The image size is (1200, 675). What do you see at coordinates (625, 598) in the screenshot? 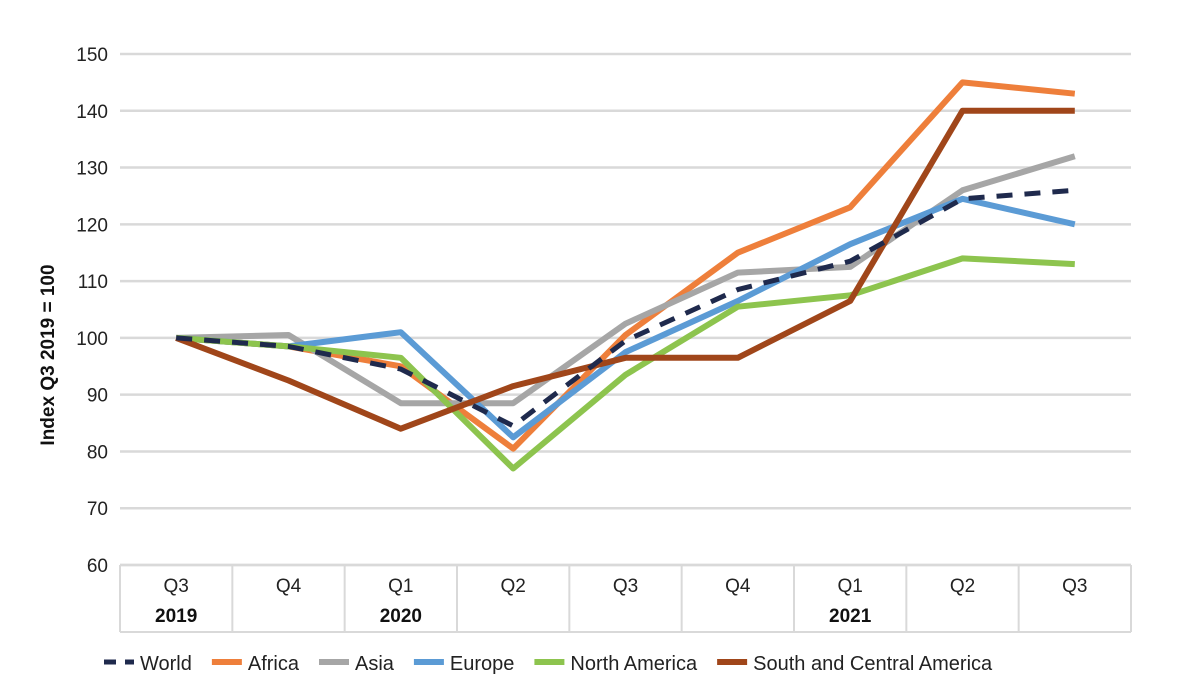
I see `x-axis: Q3 Q4 Q1 Q2 Q3 Q4 Q1 Q2 Q3 2019 2020 2021` at bounding box center [625, 598].